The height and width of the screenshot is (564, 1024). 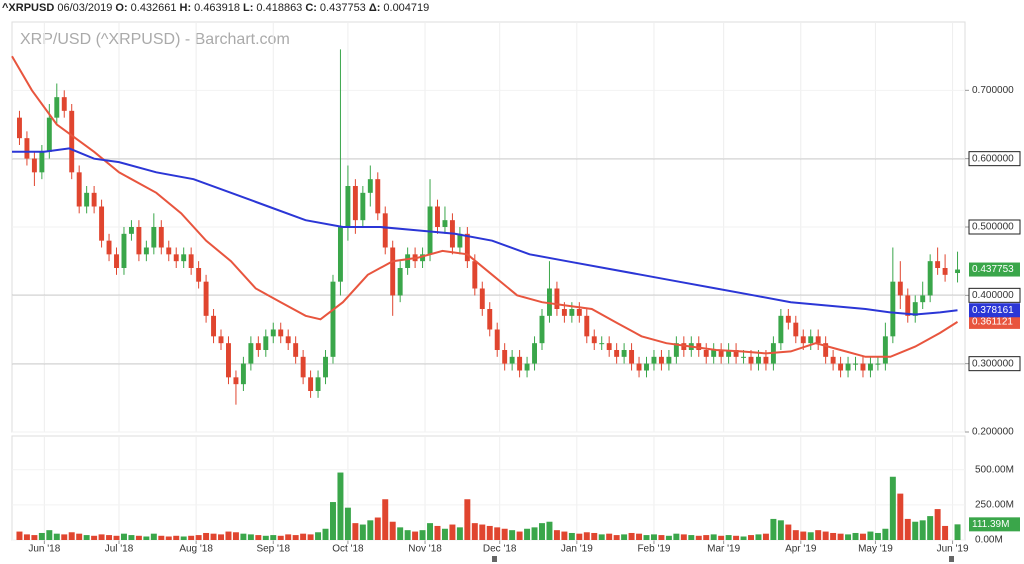 I want to click on x-tick-label: Jan '19, so click(x=577, y=549).